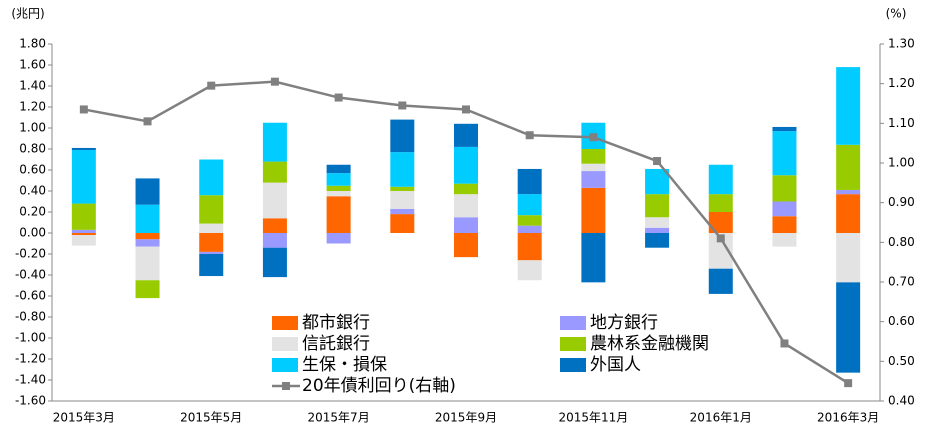 The height and width of the screenshot is (428, 936). Describe the element at coordinates (901, 202) in the screenshot. I see `y2-tick-label: 0.90` at that location.